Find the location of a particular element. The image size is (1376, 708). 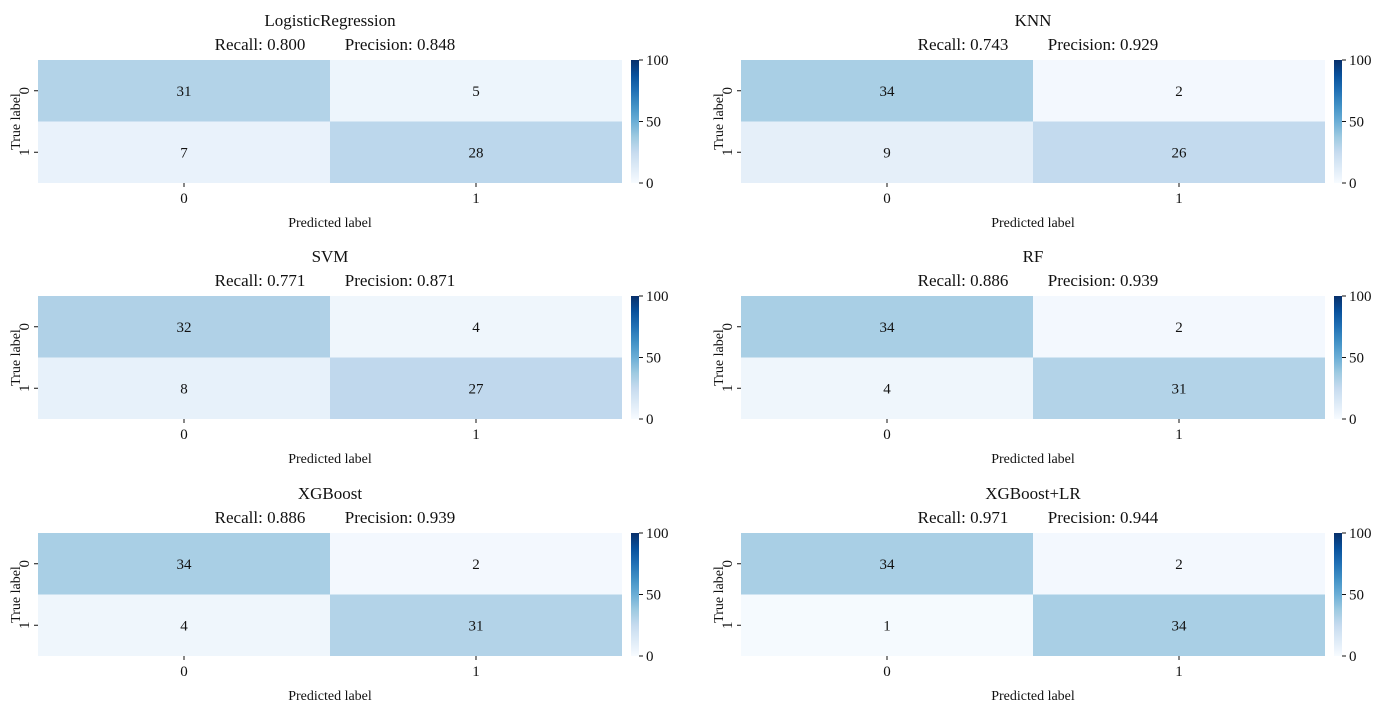

cell-value-label: 8 is located at coordinates (184, 389).